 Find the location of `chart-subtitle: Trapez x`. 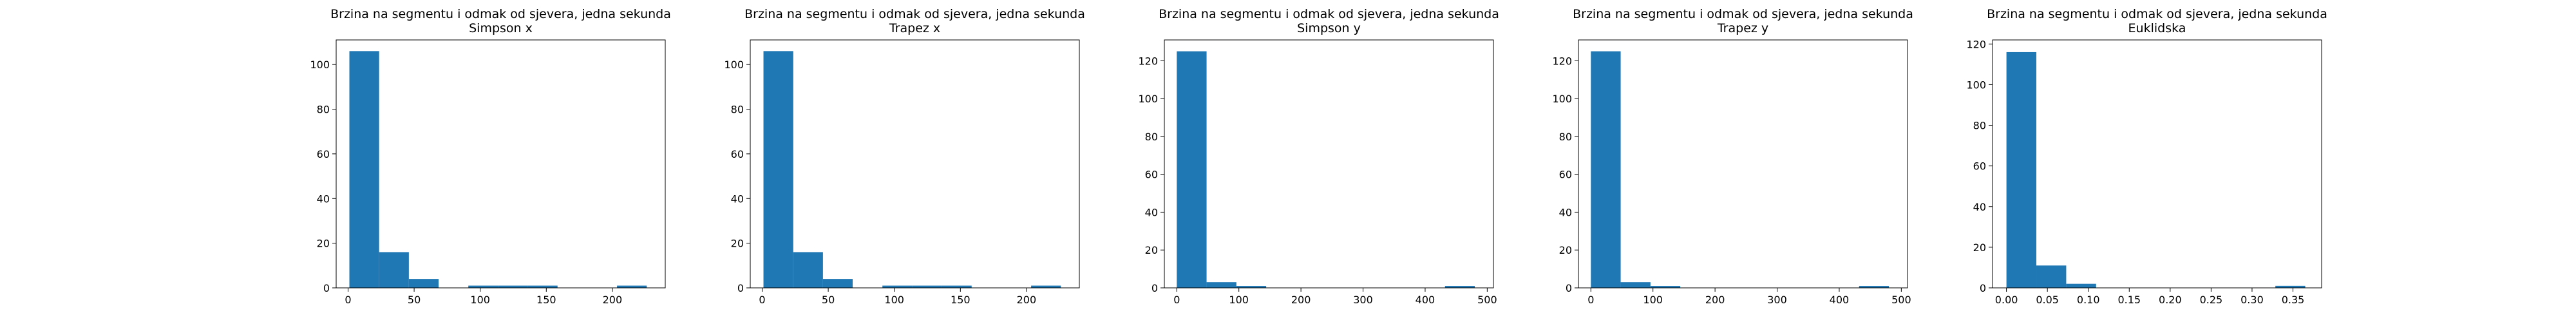

chart-subtitle: Trapez x is located at coordinates (914, 28).